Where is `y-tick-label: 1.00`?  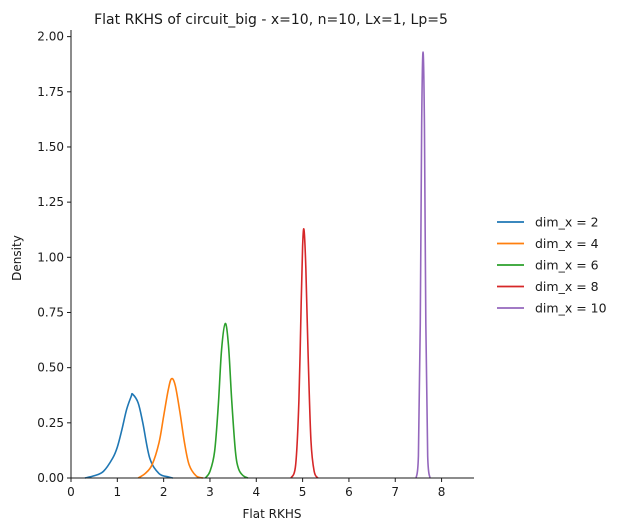 y-tick-label: 1.00 is located at coordinates (50, 257).